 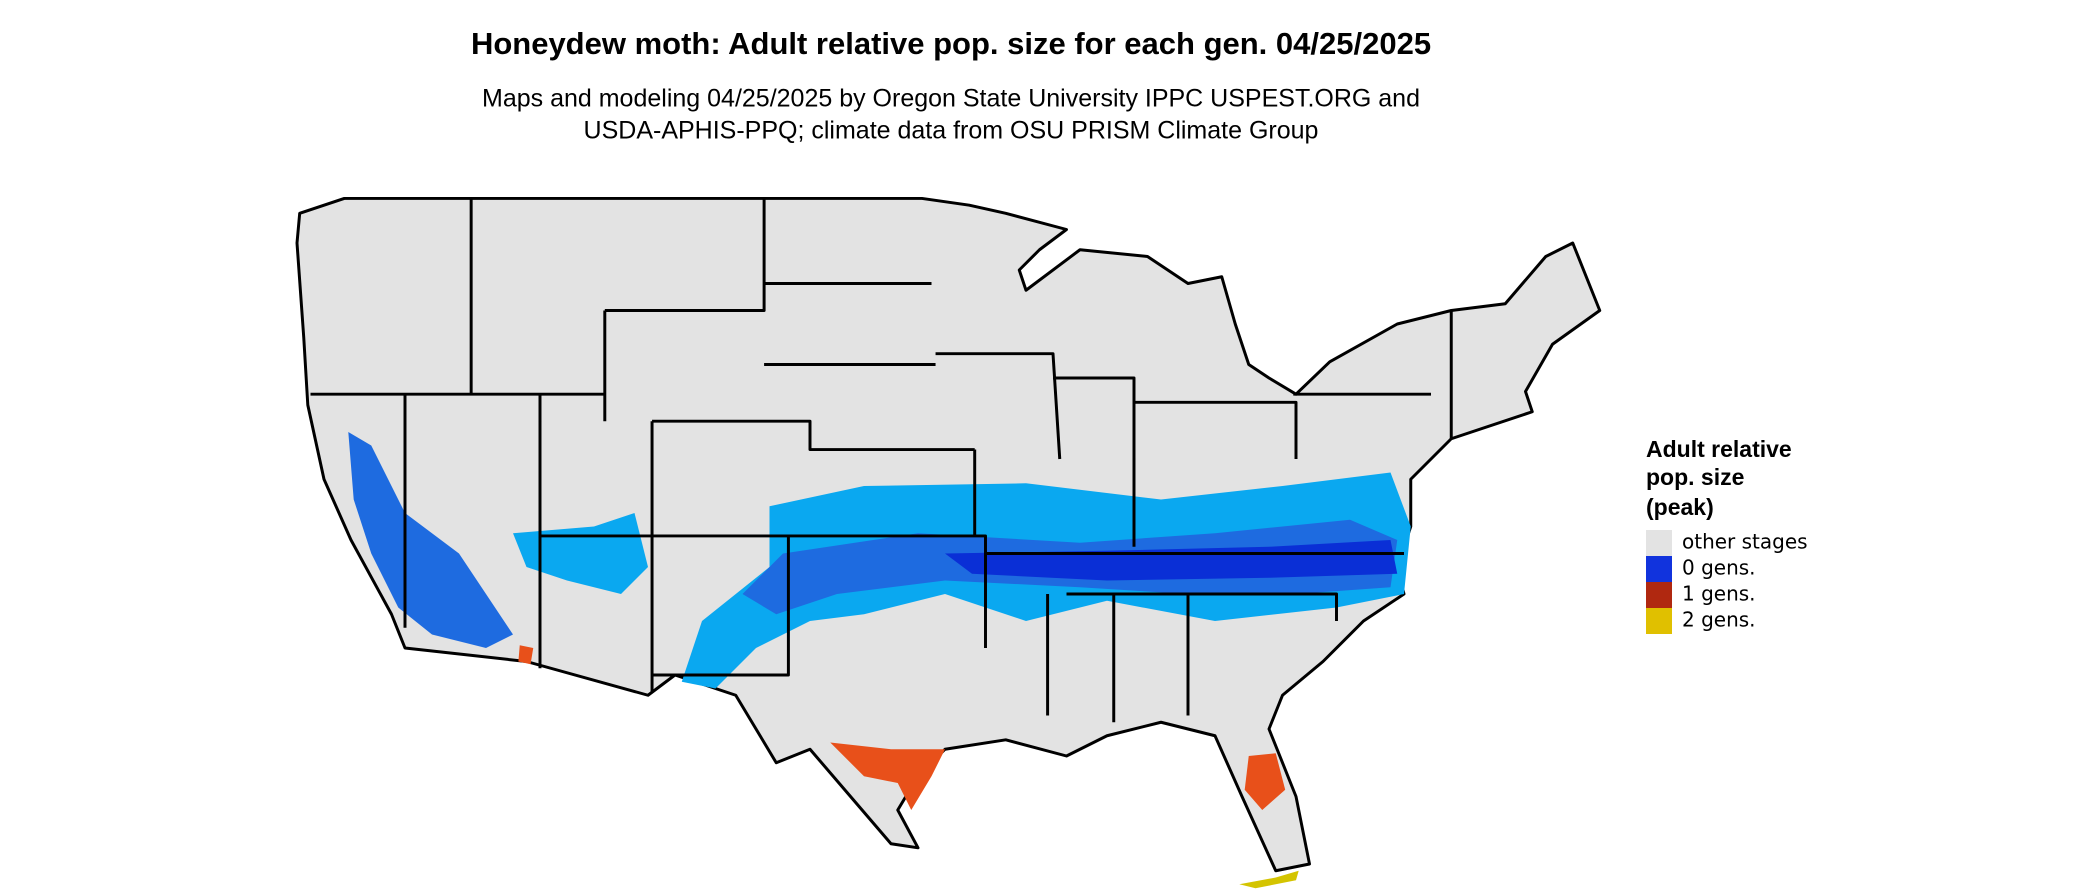 I want to click on legend-title: Adult relative, so click(x=1719, y=449).